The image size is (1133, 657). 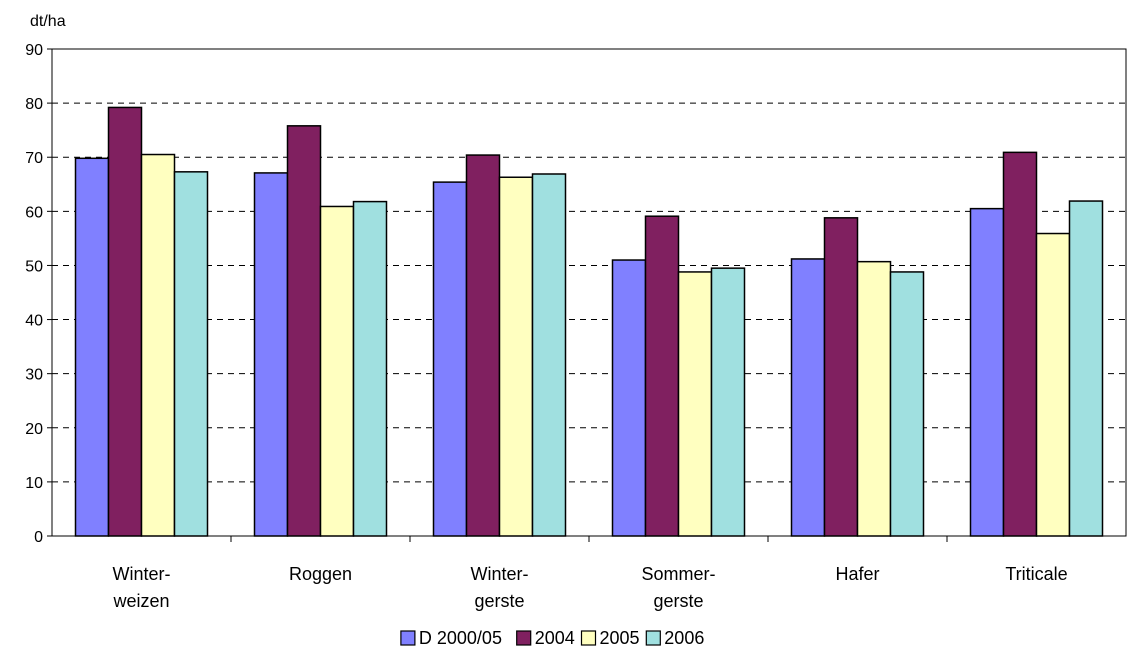 I want to click on y-tick-label: 0, so click(x=38, y=537).